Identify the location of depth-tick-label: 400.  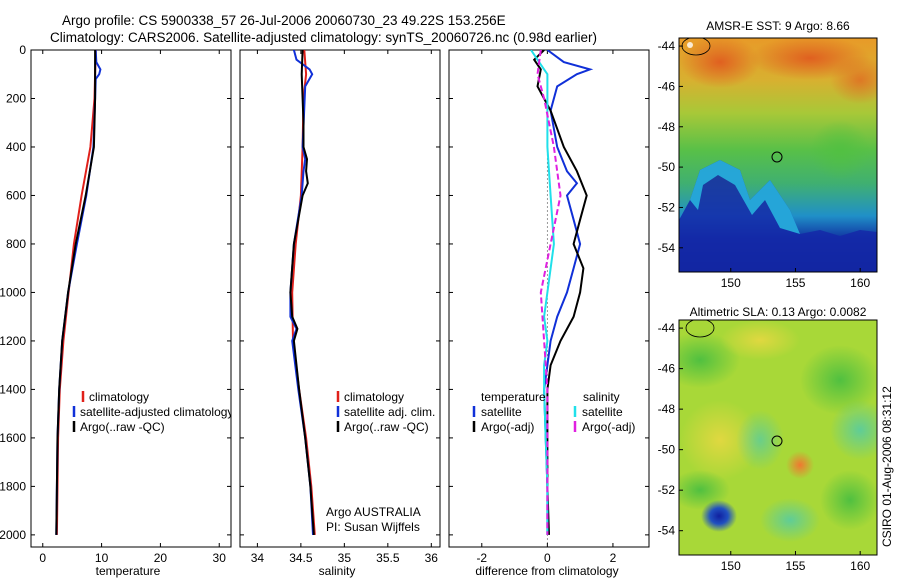
(16, 147).